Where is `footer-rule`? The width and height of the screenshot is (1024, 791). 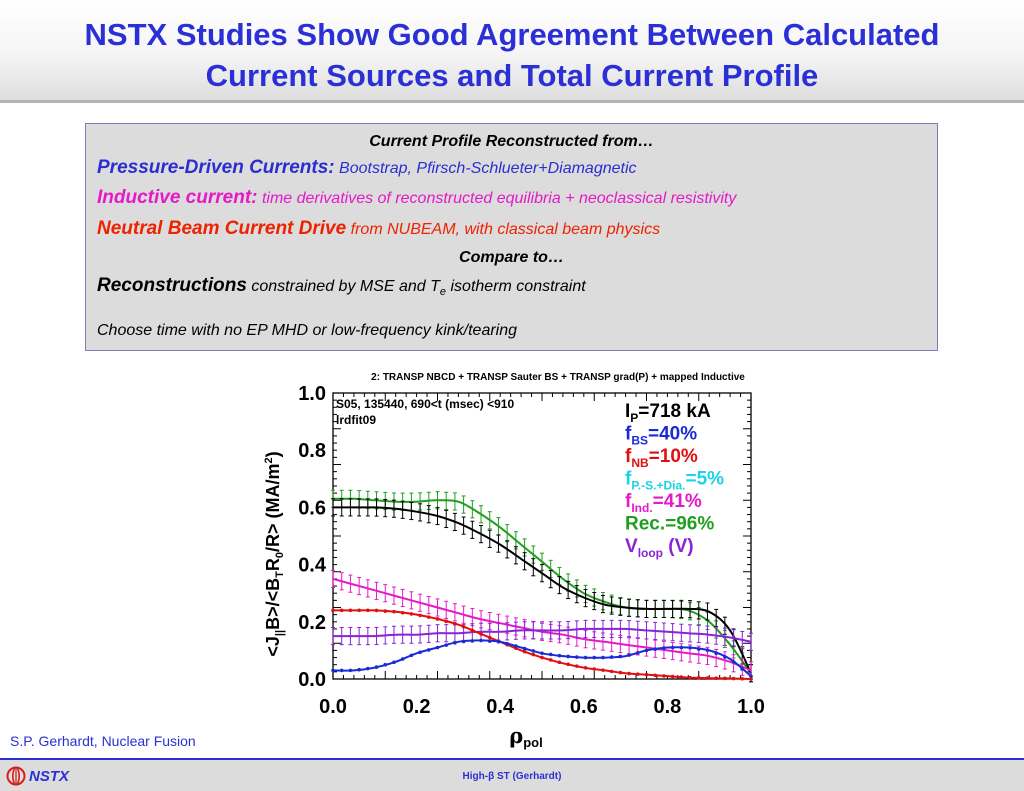
footer-rule is located at coordinates (512, 759).